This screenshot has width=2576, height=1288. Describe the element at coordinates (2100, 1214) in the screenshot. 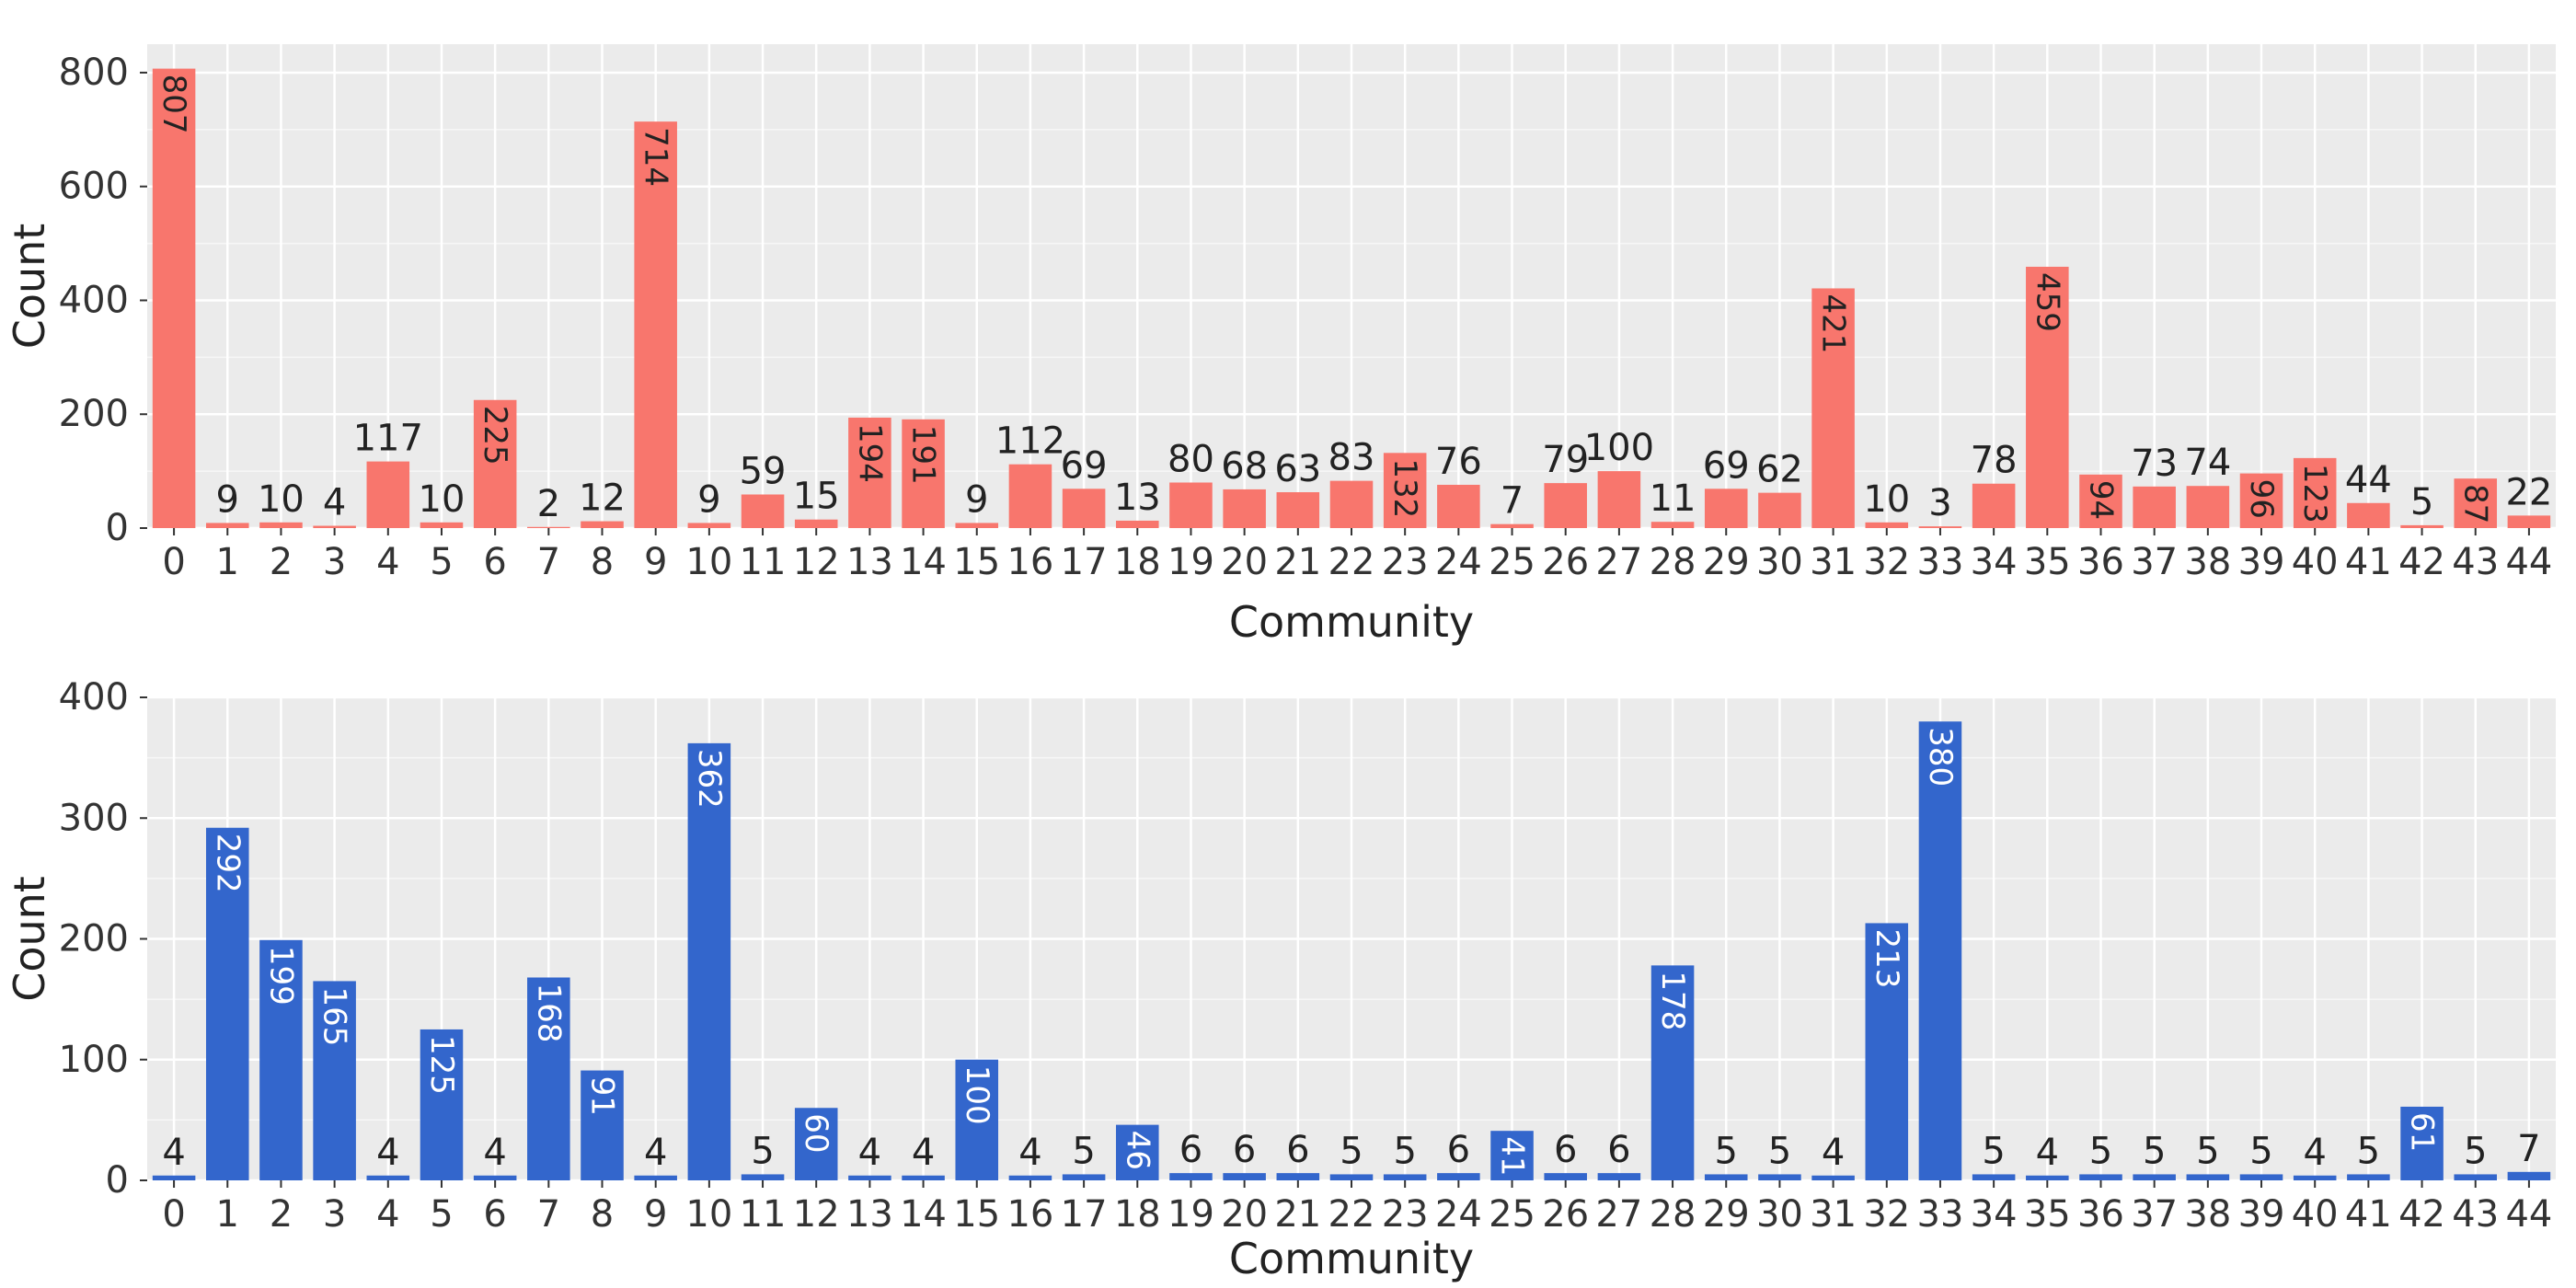

I see `x-tick-label: 36` at that location.